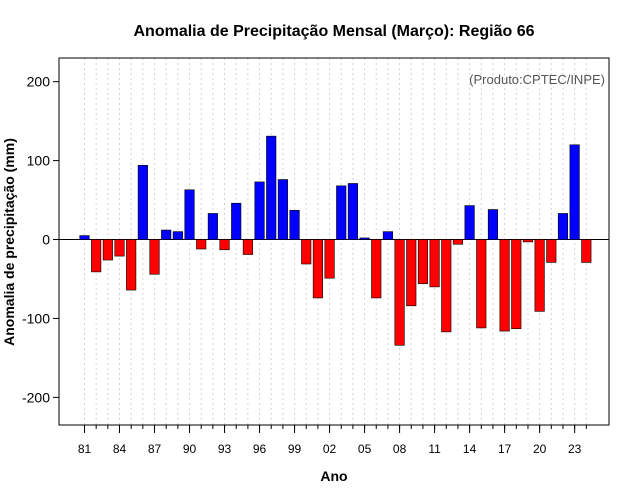  I want to click on y-tick-label: -100, so click(36, 318).